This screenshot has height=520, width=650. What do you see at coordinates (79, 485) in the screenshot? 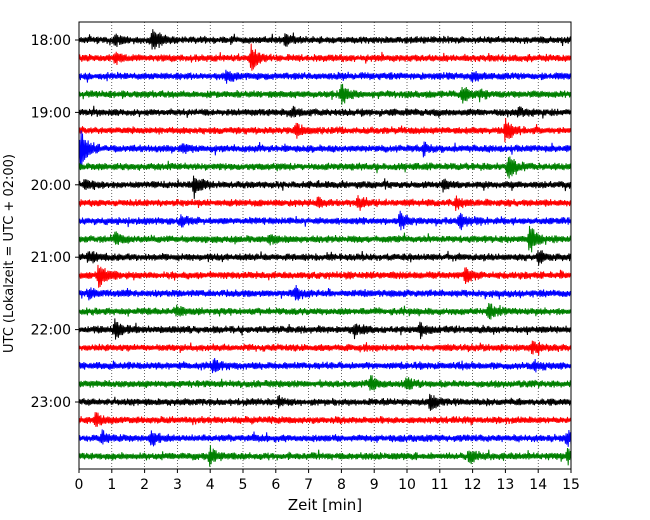
I see `x-tick-label: 0` at bounding box center [79, 485].